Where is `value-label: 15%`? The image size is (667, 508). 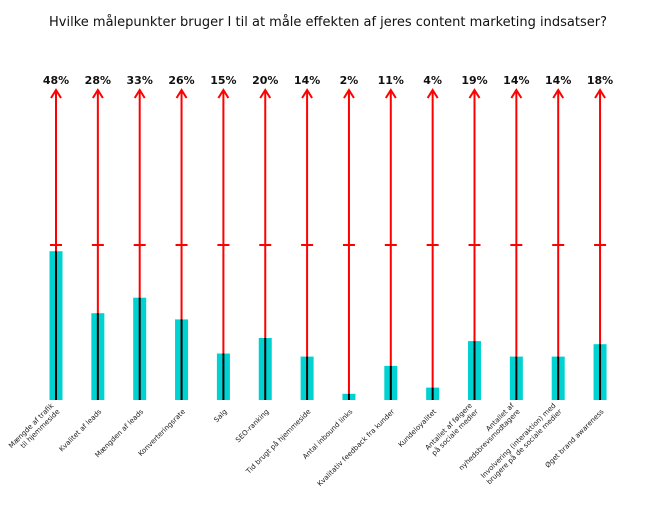 value-label: 15% is located at coordinates (223, 80).